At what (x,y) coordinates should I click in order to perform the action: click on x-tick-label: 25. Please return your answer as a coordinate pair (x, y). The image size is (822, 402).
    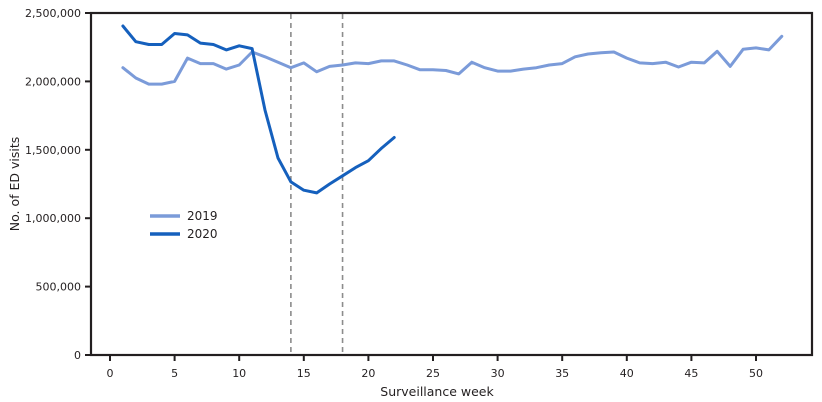
    Looking at the image, I should click on (433, 373).